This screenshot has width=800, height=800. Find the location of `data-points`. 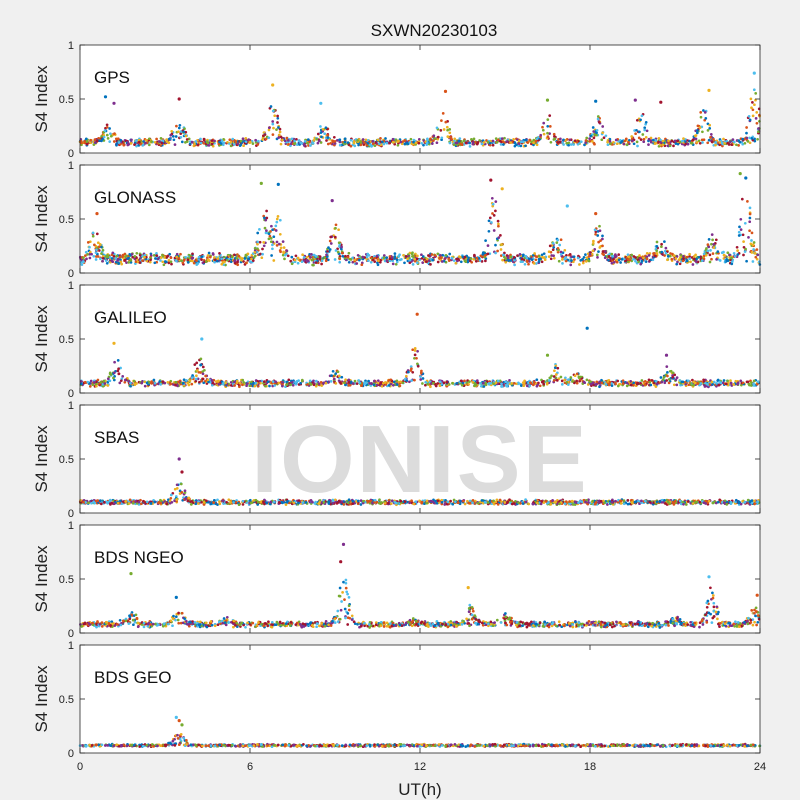

data-points is located at coordinates (419, 109).